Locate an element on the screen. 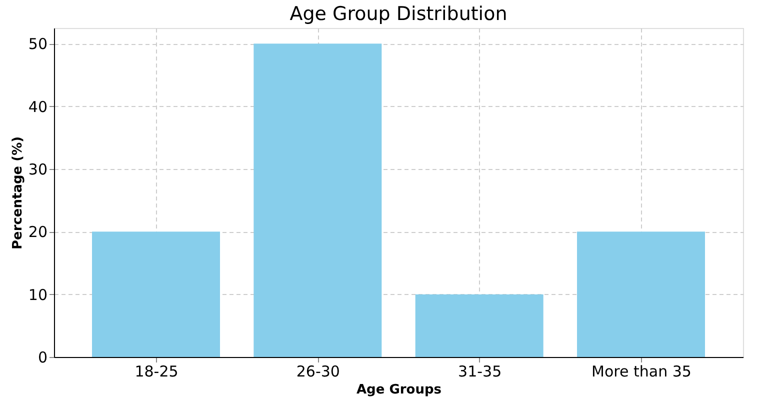 The width and height of the screenshot is (758, 401). x-tick-label: 18-25 is located at coordinates (156, 371).